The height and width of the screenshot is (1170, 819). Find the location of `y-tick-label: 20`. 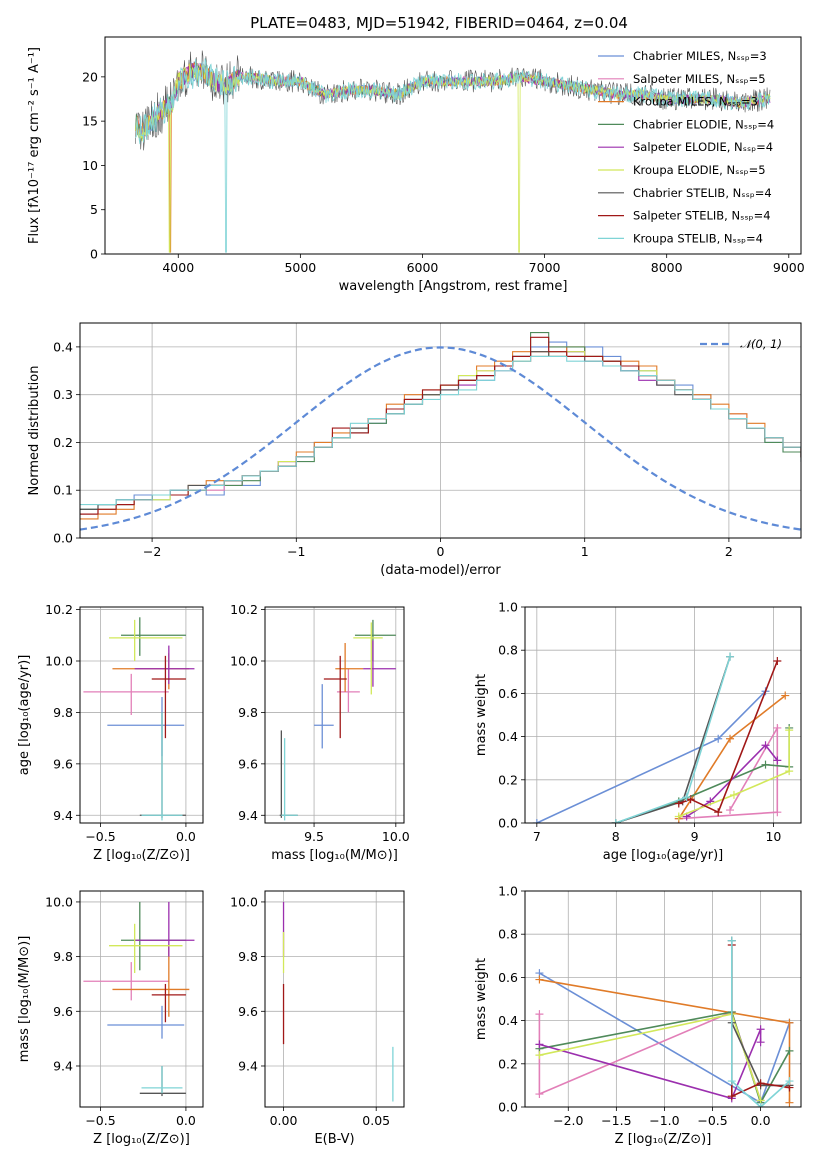

y-tick-label: 20 is located at coordinates (90, 76).